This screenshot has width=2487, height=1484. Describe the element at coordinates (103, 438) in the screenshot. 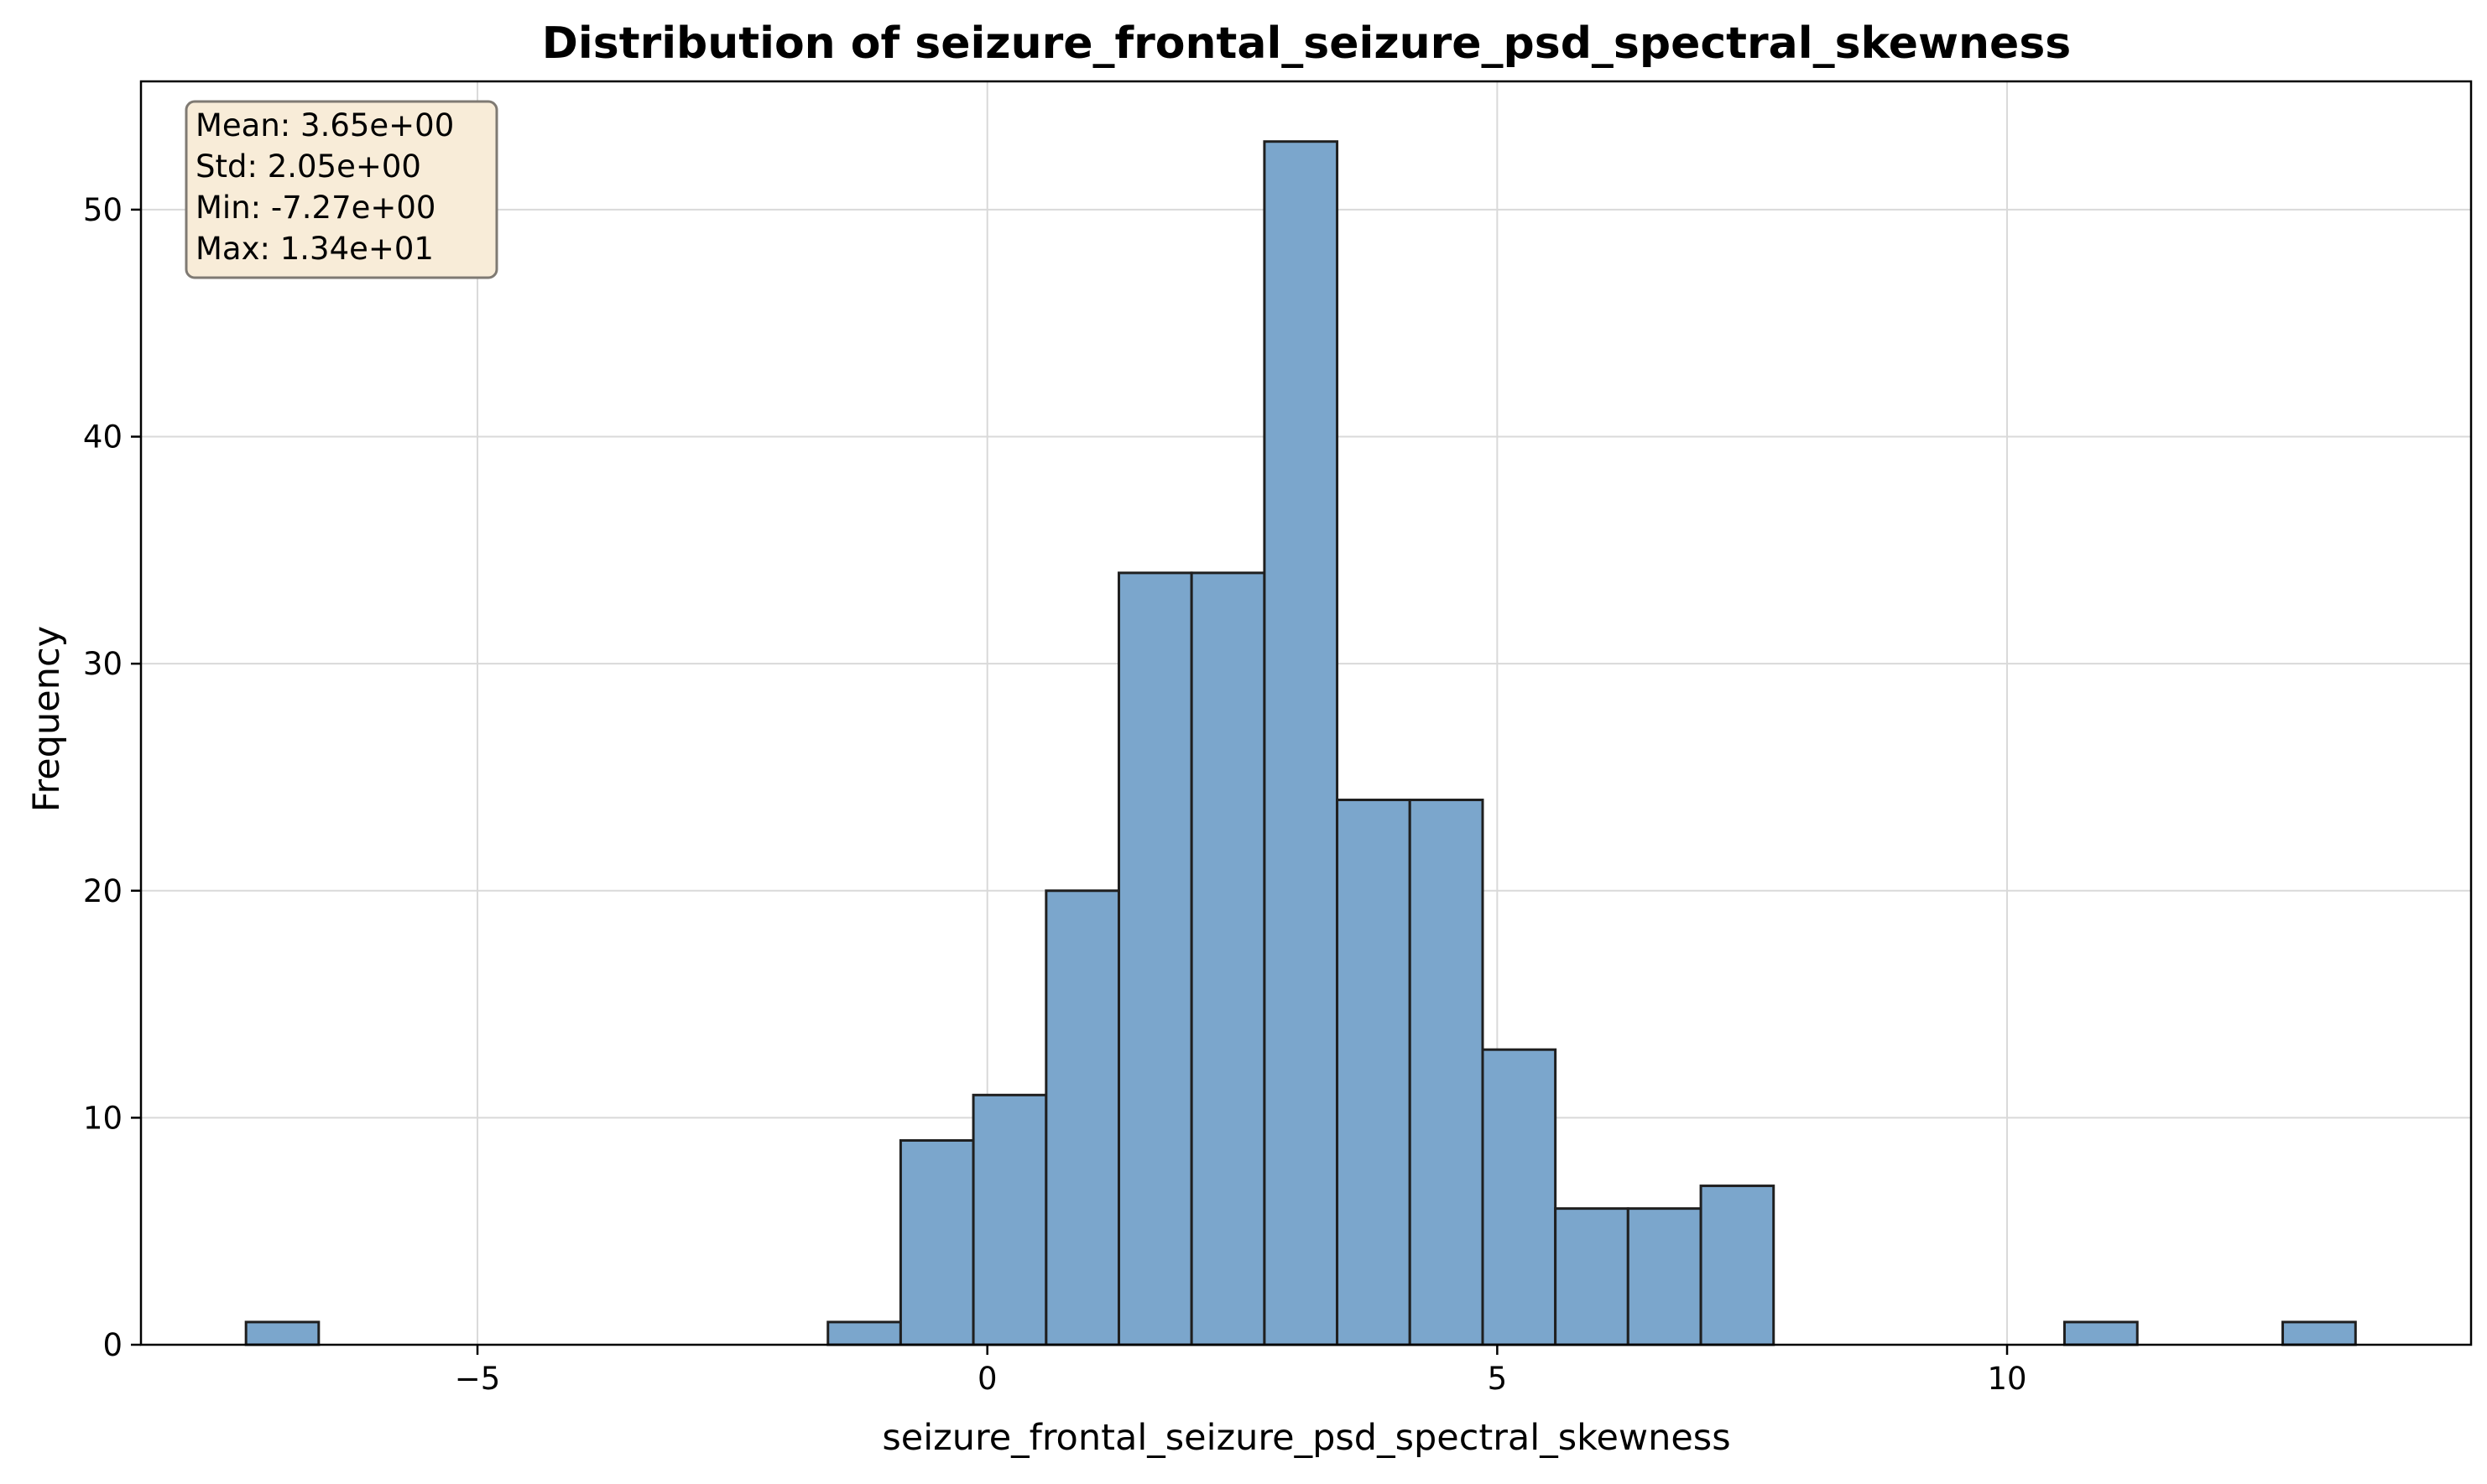

I see `y-tick-label: 40` at that location.